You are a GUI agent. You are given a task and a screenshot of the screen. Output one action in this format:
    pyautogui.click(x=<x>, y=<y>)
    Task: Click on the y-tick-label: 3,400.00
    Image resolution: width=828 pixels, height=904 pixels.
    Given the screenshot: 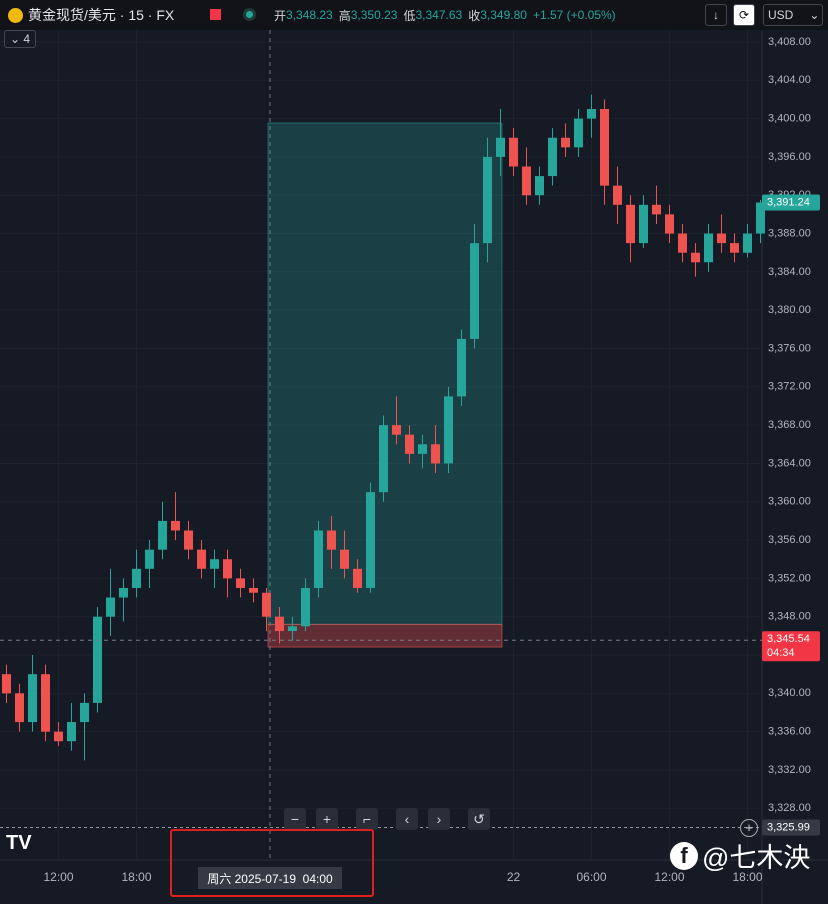 What is the action you would take?
    pyautogui.click(x=789, y=119)
    